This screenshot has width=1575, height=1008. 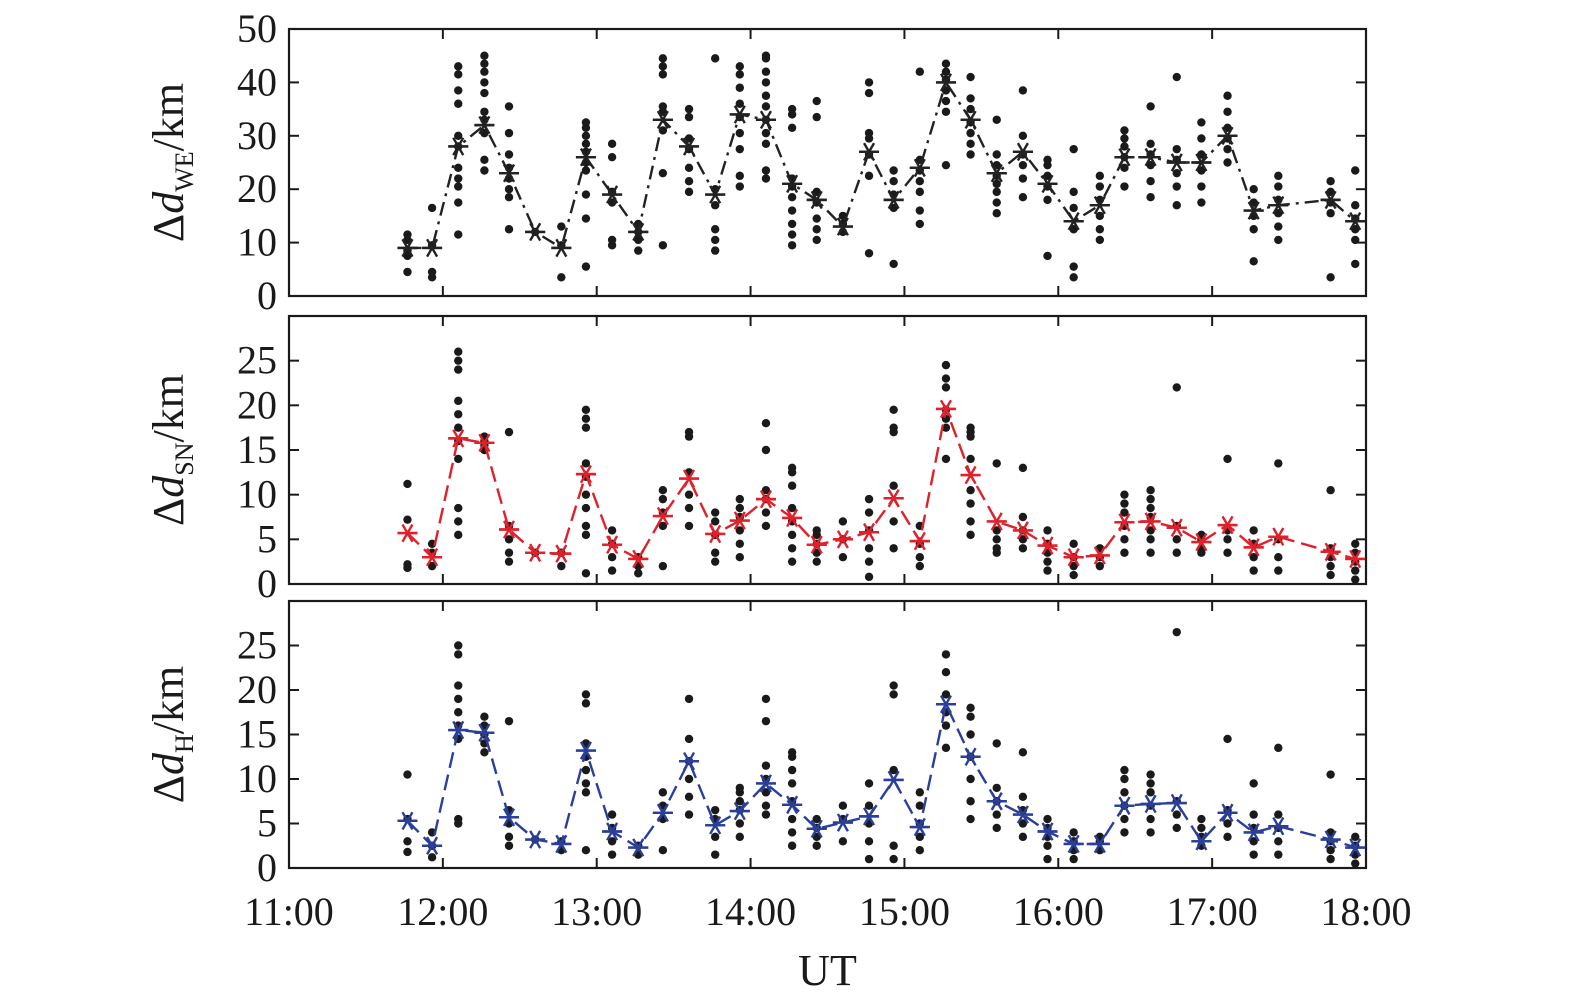 I want to click on y-axis-unit: /km, so click(x=168, y=117).